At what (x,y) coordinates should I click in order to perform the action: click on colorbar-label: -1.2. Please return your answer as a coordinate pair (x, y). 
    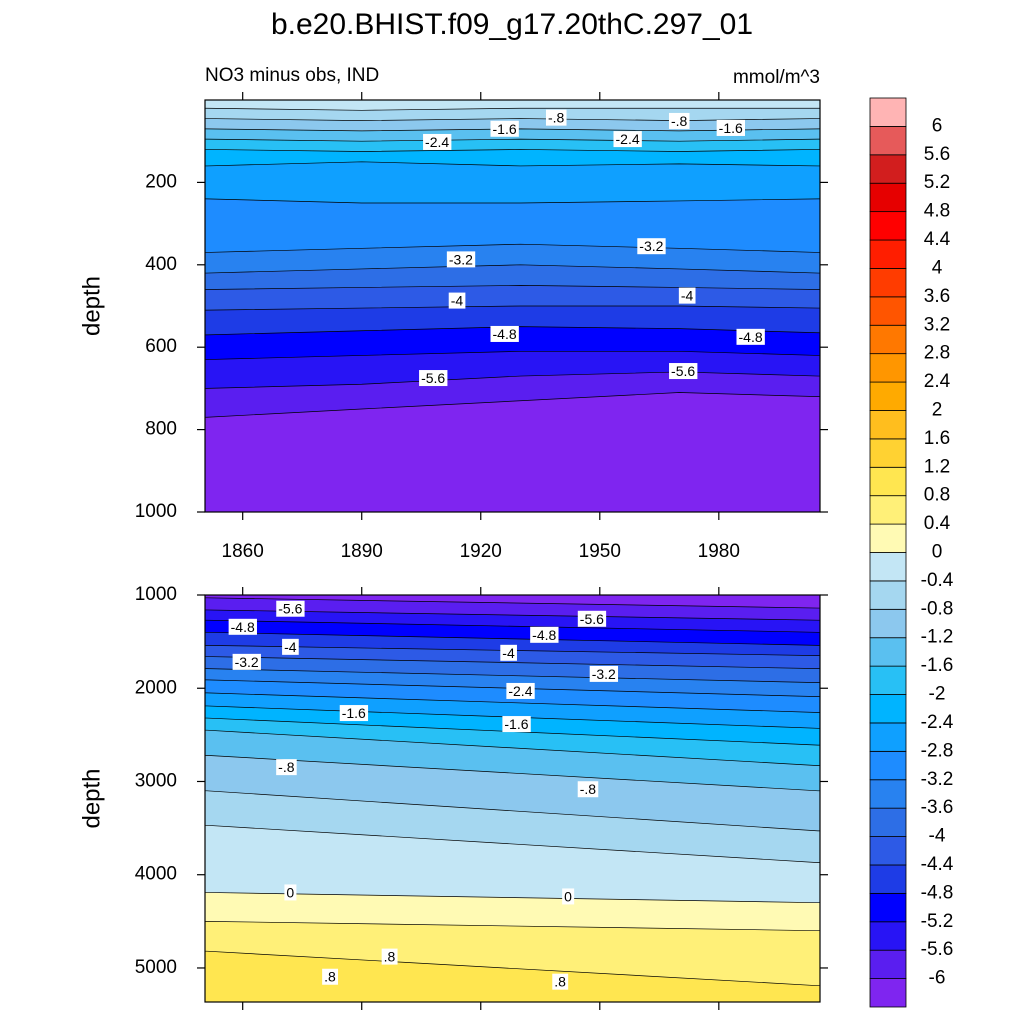
    Looking at the image, I should click on (937, 637).